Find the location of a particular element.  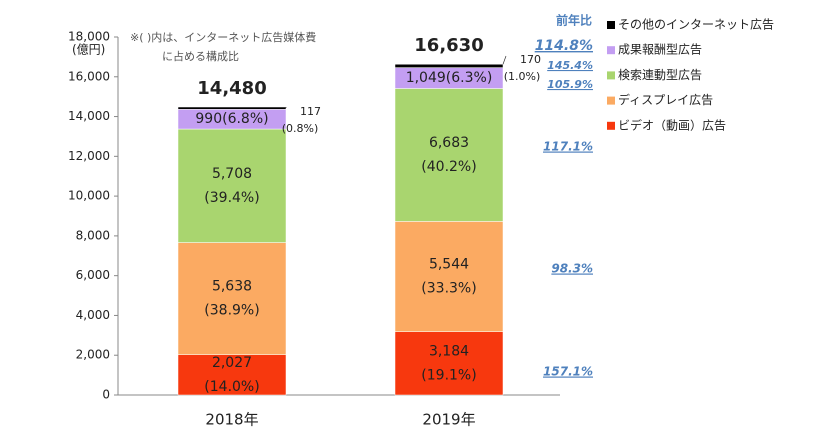

total-growth-label: 114.8% is located at coordinates (564, 46).